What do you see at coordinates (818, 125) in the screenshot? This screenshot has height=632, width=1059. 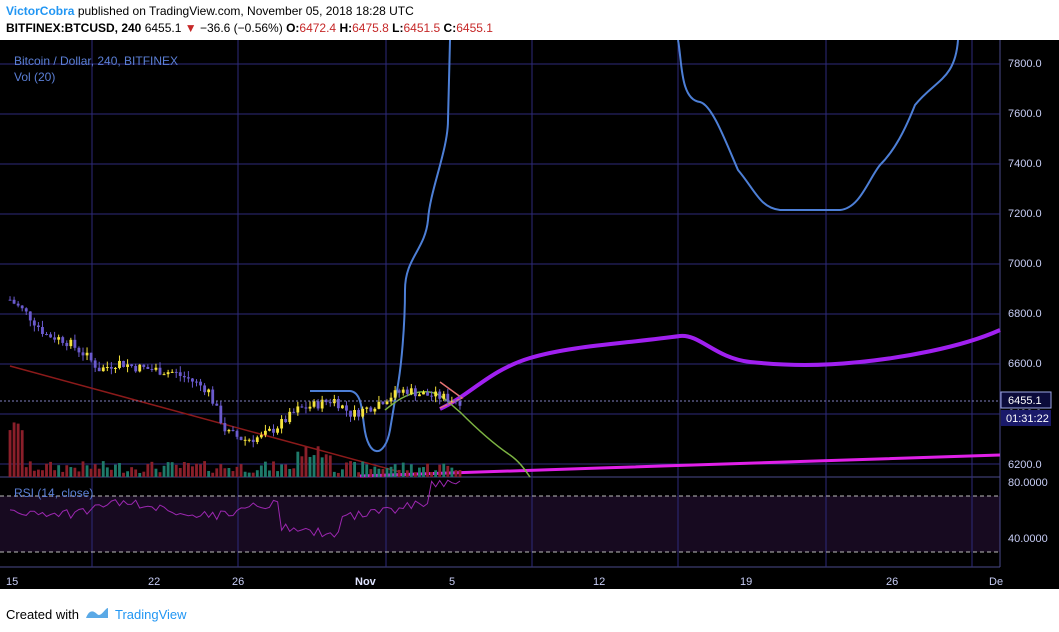 I see `bollinger-lower-line` at bounding box center [818, 125].